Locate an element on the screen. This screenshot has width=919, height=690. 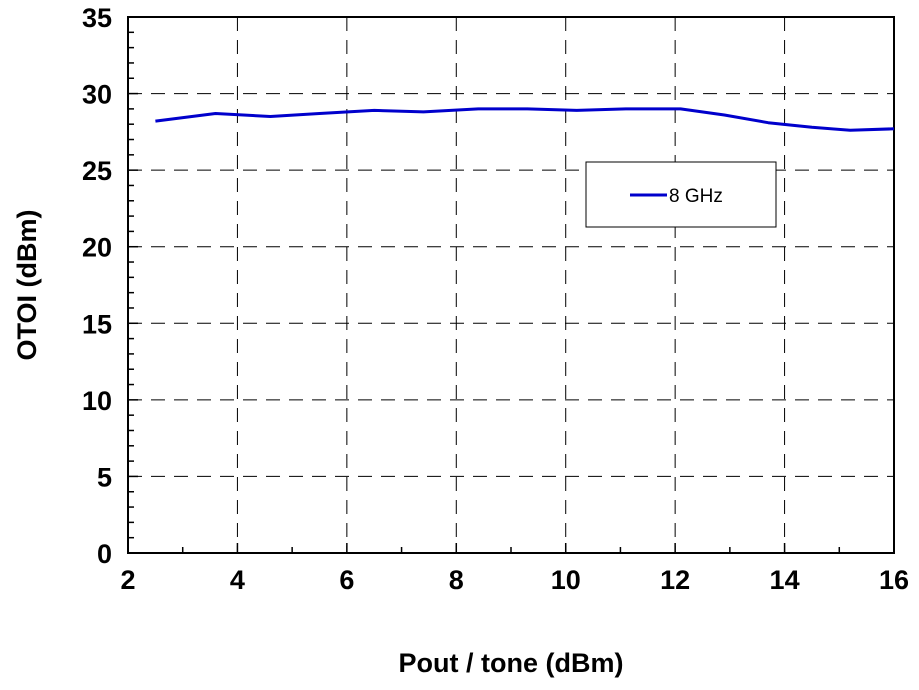
y-tick-label: 30 is located at coordinates (97, 95).